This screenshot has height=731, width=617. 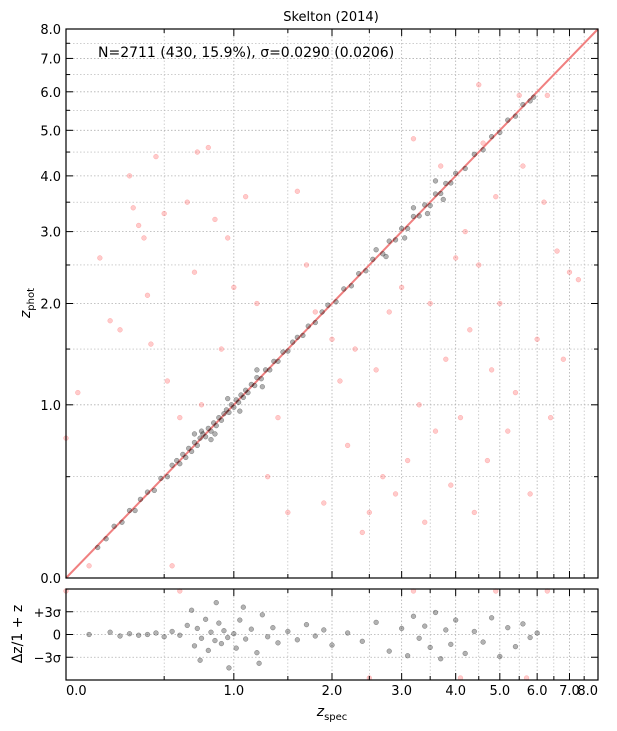 I want to click on residual-y-tick-label: 0, so click(x=57, y=636).